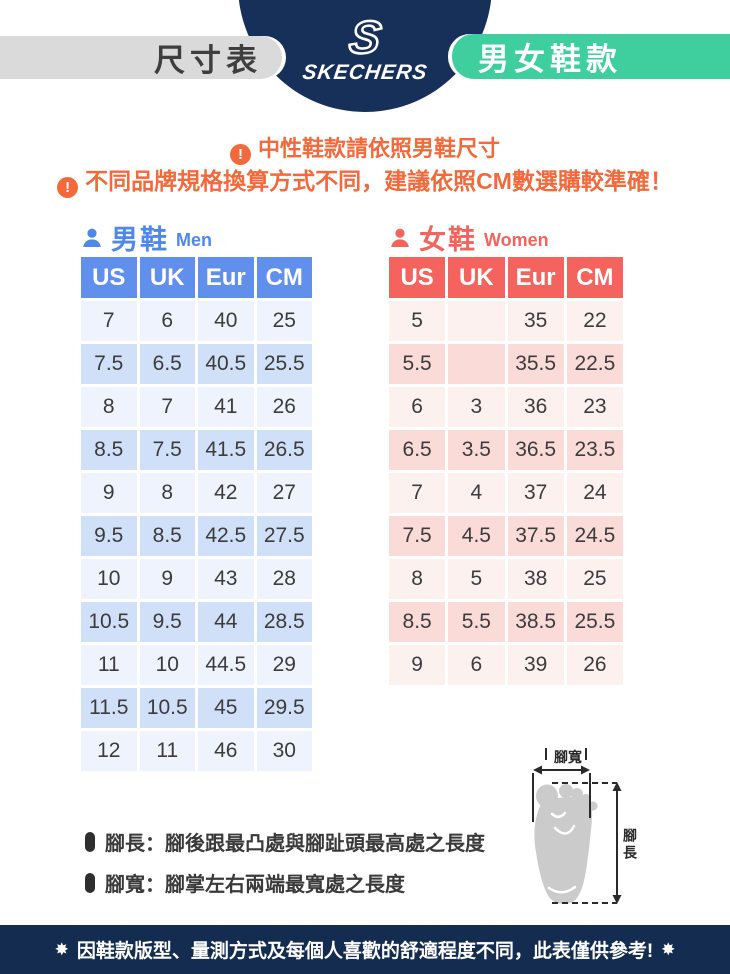 The width and height of the screenshot is (730, 974). Describe the element at coordinates (594, 364) in the screenshot. I see `size-cell: 22.5` at that location.